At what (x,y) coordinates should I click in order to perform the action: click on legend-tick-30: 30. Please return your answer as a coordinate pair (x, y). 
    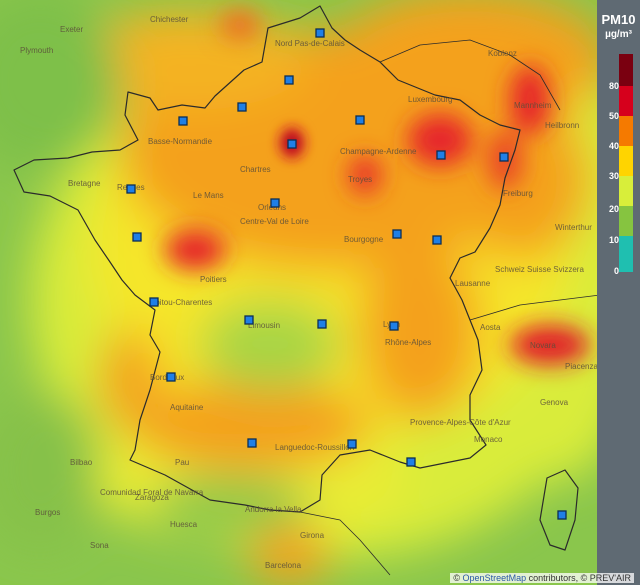
    Looking at the image, I should click on (613, 176).